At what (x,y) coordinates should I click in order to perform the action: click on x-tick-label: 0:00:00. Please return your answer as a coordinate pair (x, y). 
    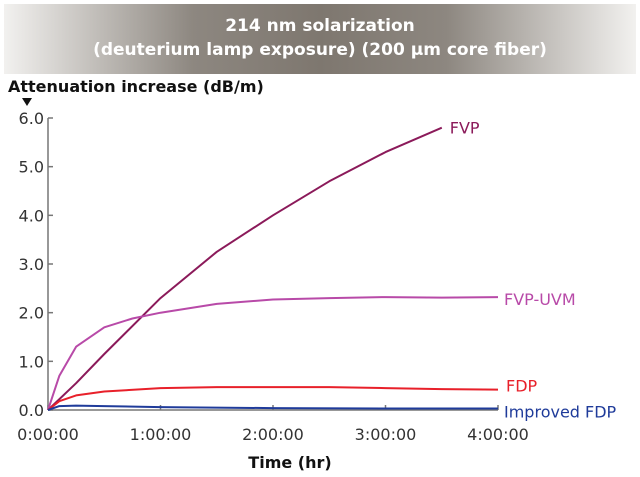
    Looking at the image, I should click on (48, 434).